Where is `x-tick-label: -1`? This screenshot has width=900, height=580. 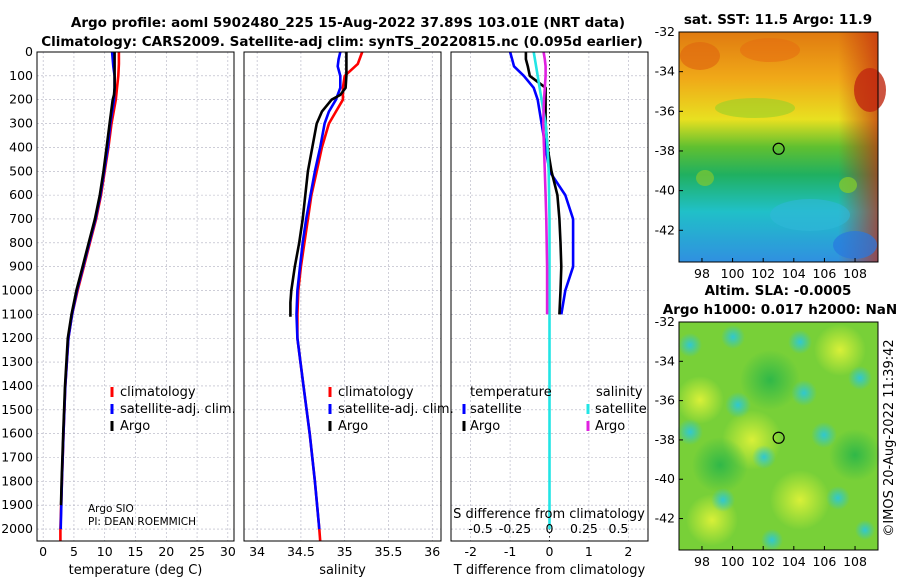 x-tick-label: -1 is located at coordinates (510, 551).